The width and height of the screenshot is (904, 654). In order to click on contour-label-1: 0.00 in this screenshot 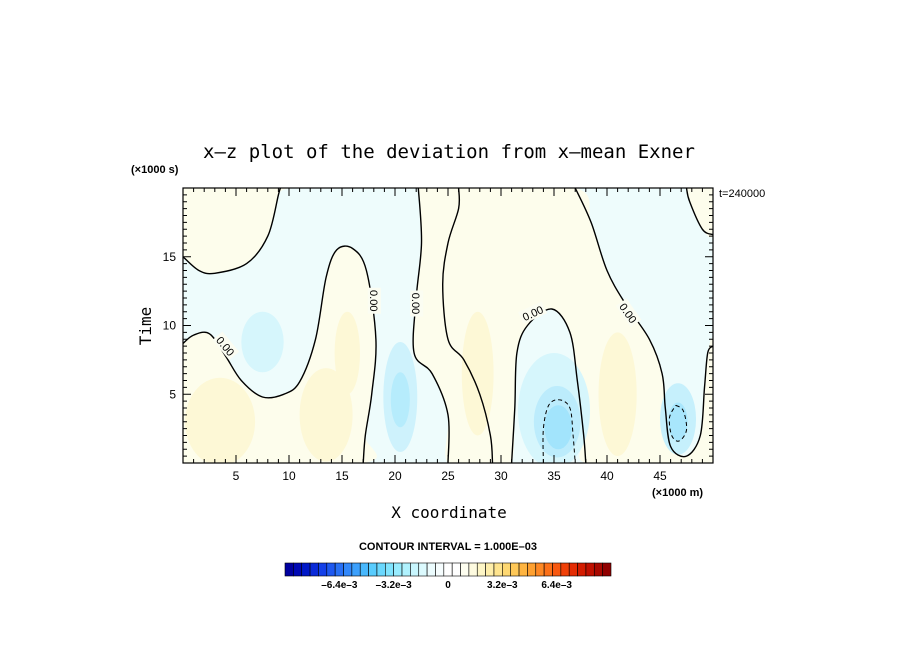, I will do `click(374, 300)`.